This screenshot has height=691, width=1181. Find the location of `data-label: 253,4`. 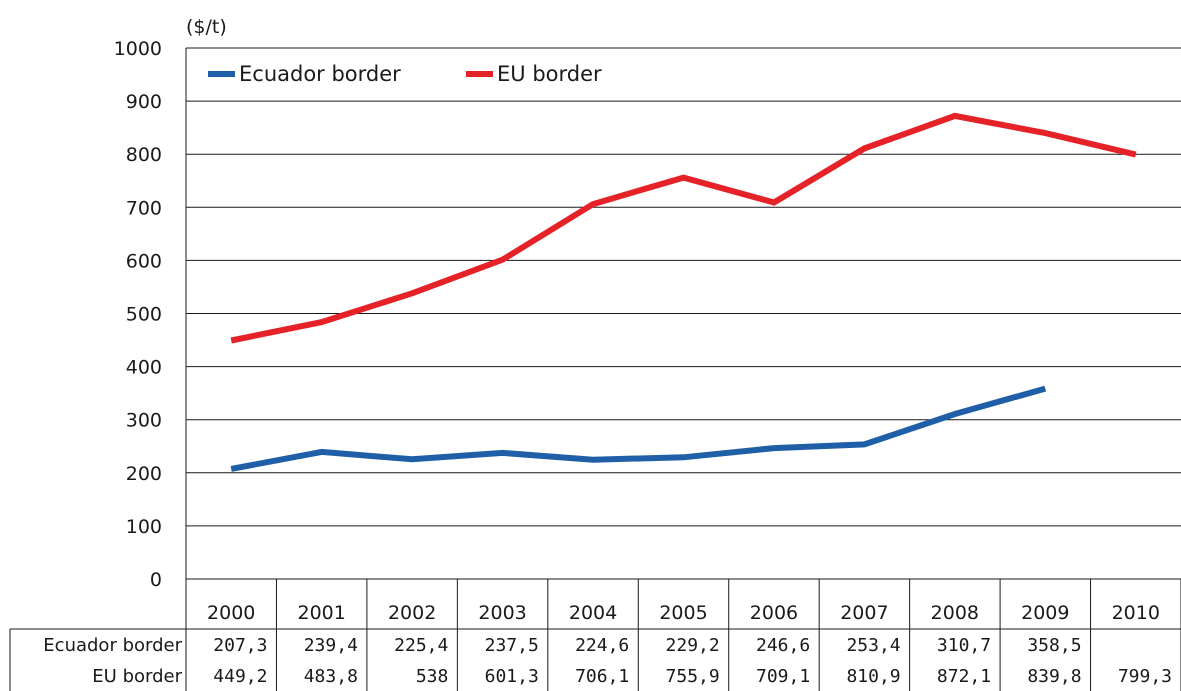

data-label: 253,4 is located at coordinates (873, 645).